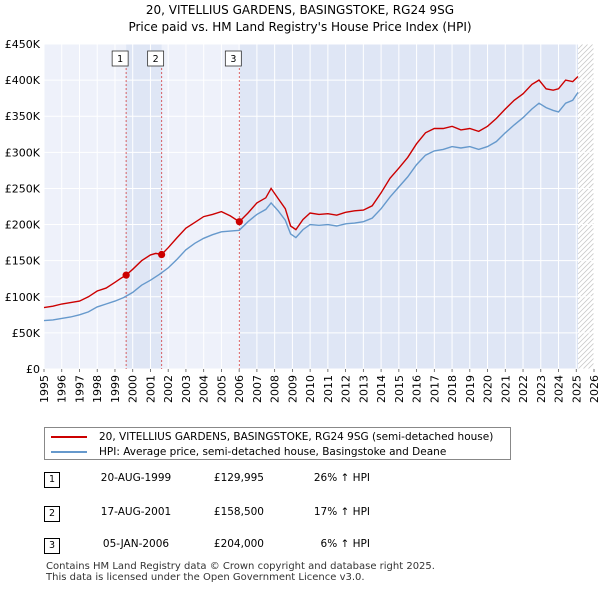  What do you see at coordinates (136, 478) in the screenshot?
I see `sale-date: 20-AUG-1999` at bounding box center [136, 478].